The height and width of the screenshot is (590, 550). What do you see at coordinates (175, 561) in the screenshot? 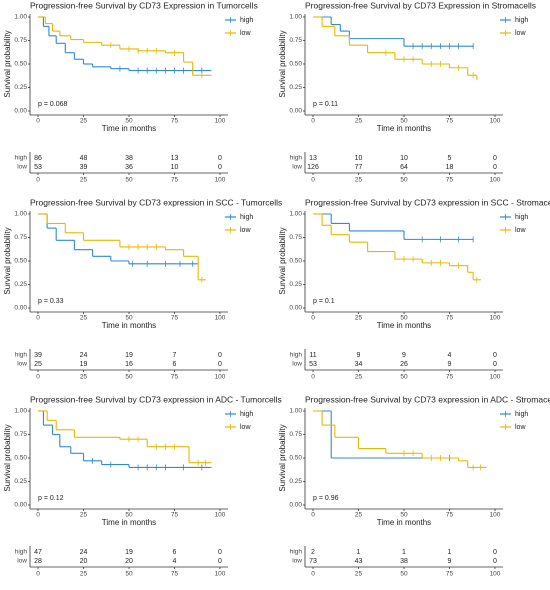
I see `risk-count: 4` at bounding box center [175, 561].